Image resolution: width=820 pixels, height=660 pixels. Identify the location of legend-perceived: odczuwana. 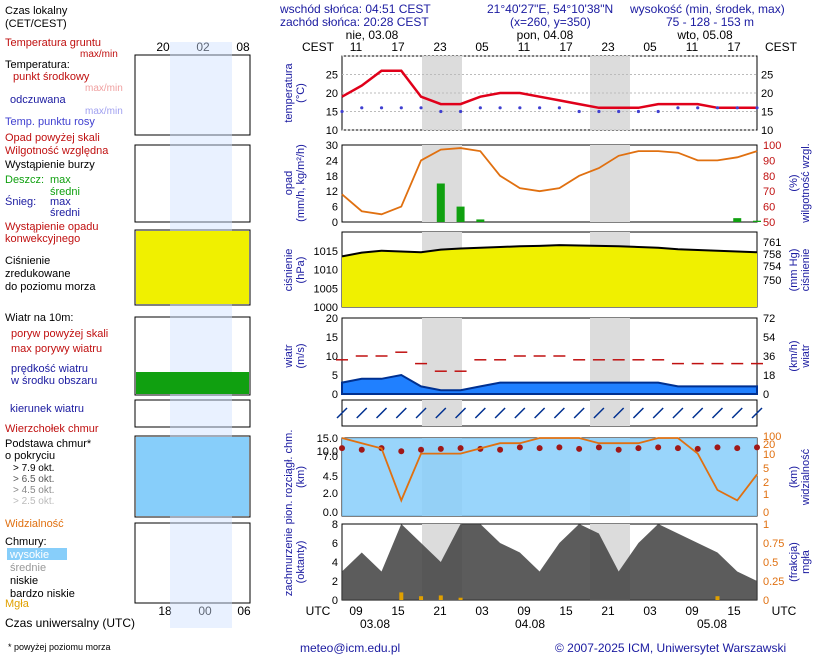
(38, 100).